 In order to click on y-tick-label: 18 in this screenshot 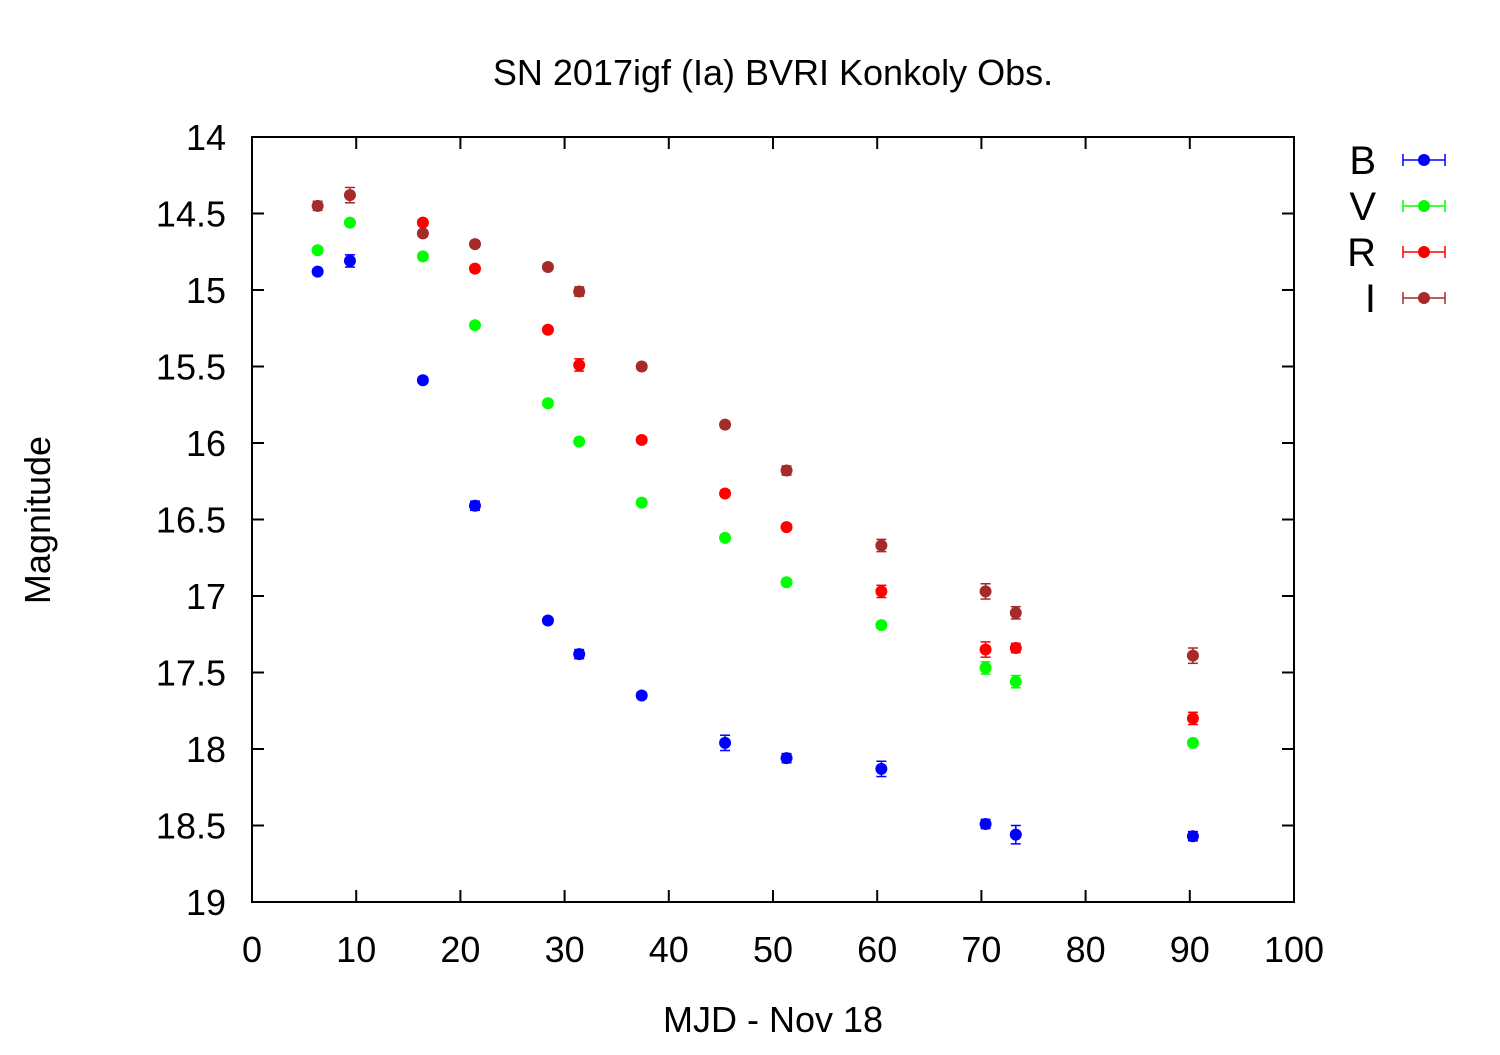, I will do `click(206, 749)`.